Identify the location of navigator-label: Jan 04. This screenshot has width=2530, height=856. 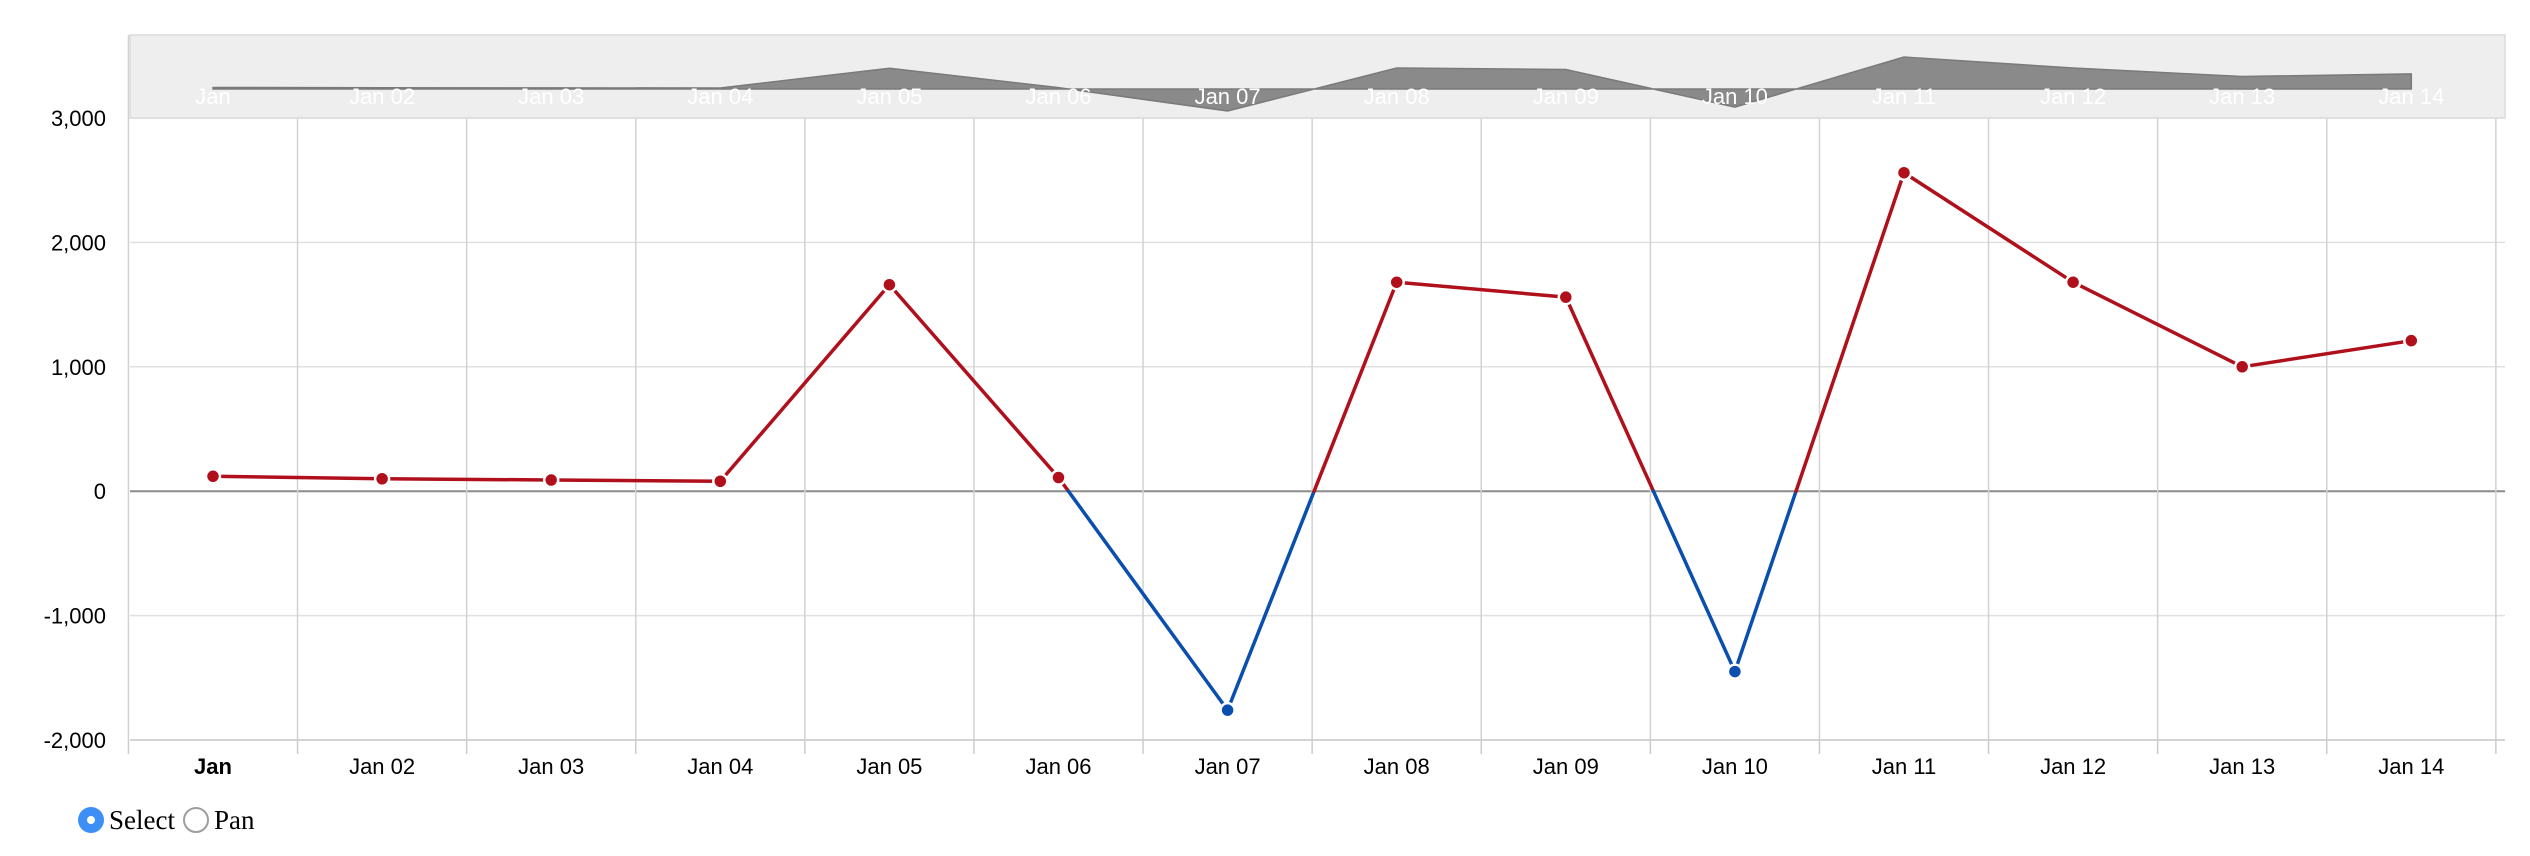
(720, 96).